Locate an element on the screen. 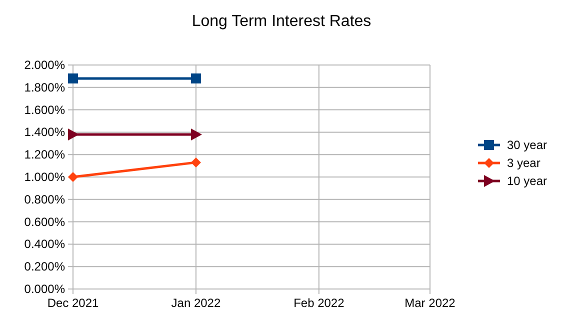 The width and height of the screenshot is (563, 328). y-tick-label: 0.200% is located at coordinates (45, 267).